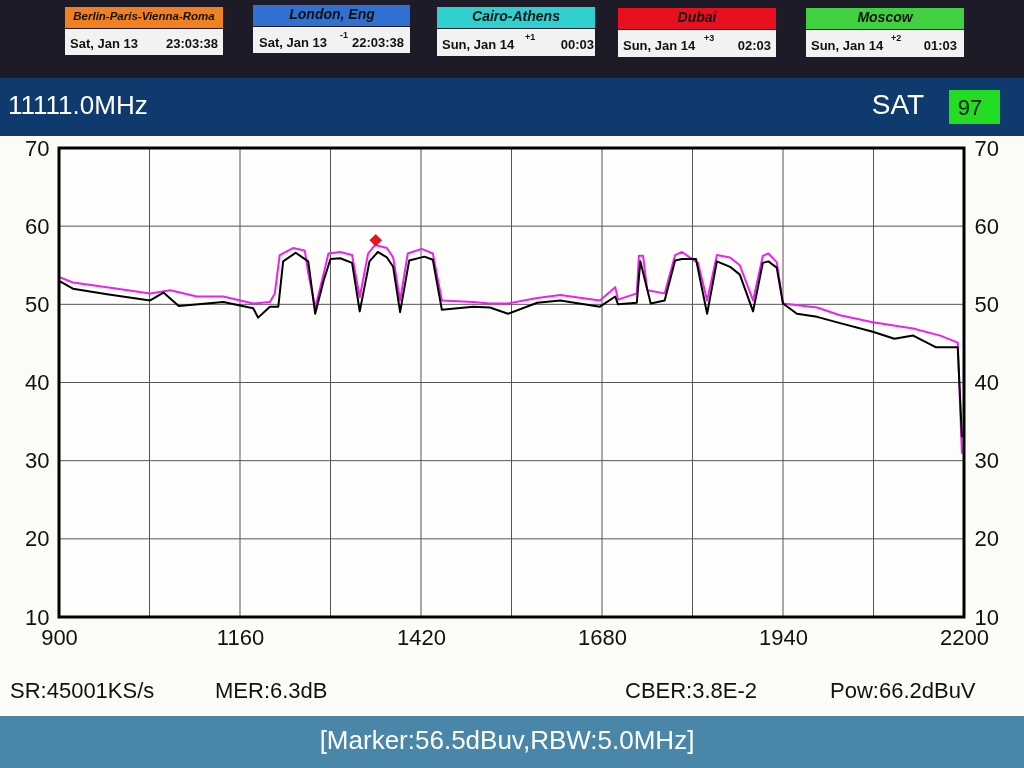 The height and width of the screenshot is (768, 1024). Describe the element at coordinates (697, 17) in the screenshot. I see `text: Dubai` at that location.